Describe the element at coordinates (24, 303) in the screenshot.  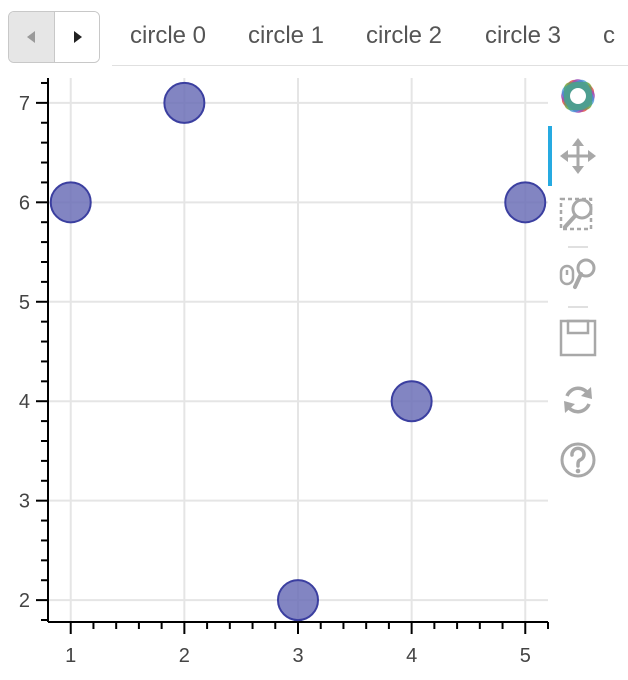
I see `y-tick-label: 5` at that location.